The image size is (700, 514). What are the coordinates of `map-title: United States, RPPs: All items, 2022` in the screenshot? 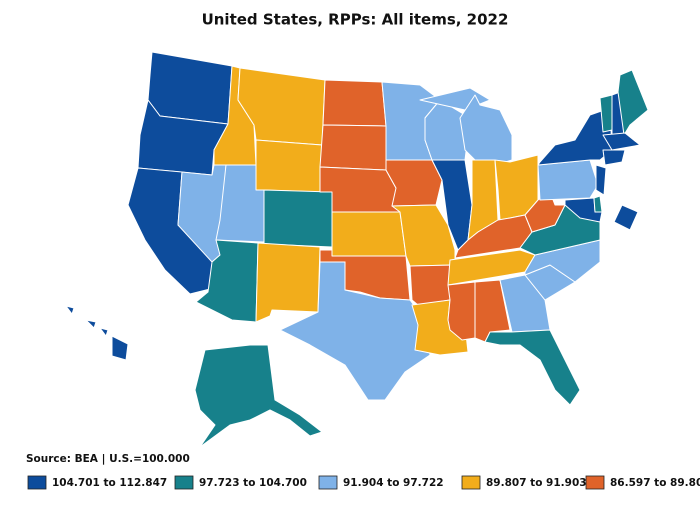 It's located at (355, 20).